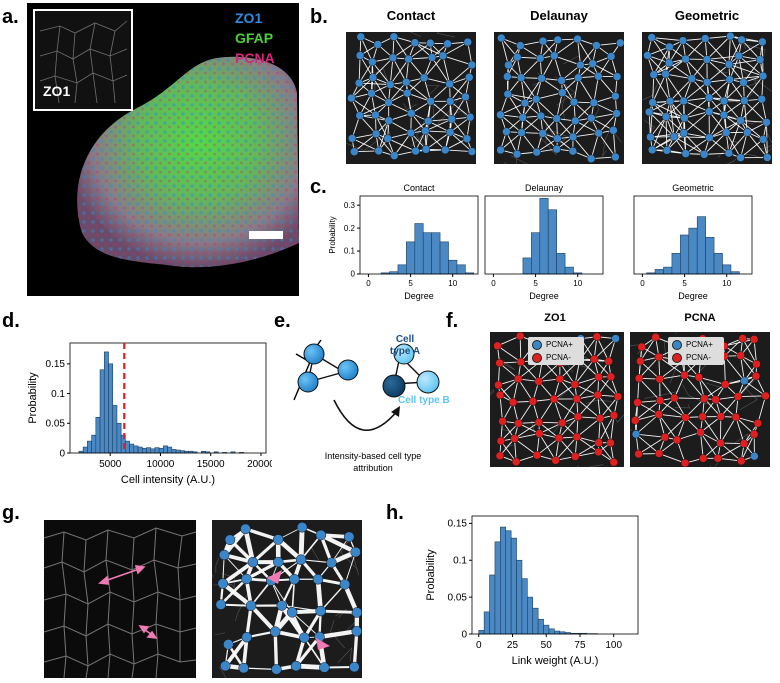  I want to click on chart-title: Delaunay, so click(544, 188).